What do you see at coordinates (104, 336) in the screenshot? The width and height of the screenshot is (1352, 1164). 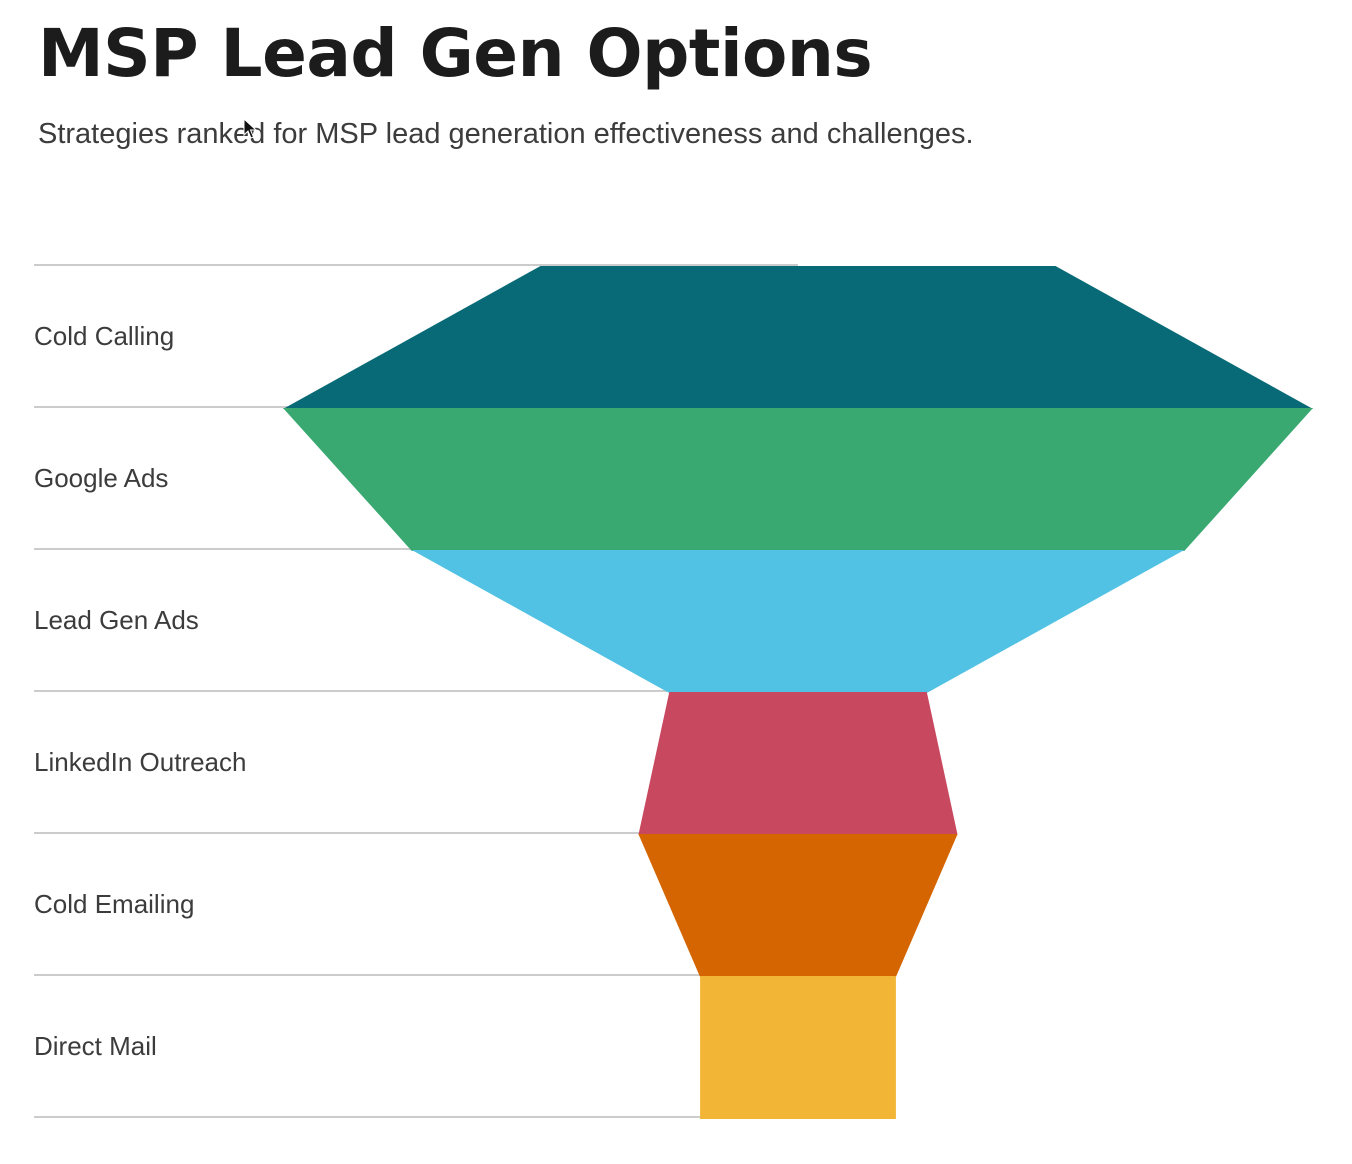 I see `category-label: Cold Calling` at bounding box center [104, 336].